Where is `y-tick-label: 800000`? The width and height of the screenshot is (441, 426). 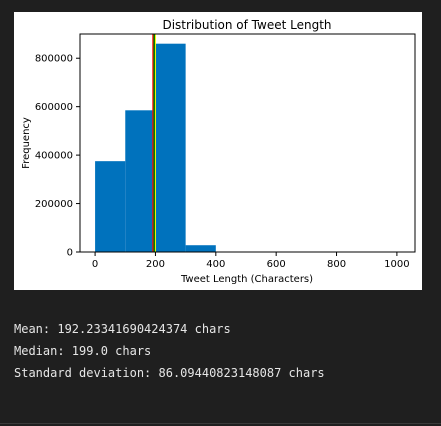
y-tick-label: 800000 is located at coordinates (54, 59).